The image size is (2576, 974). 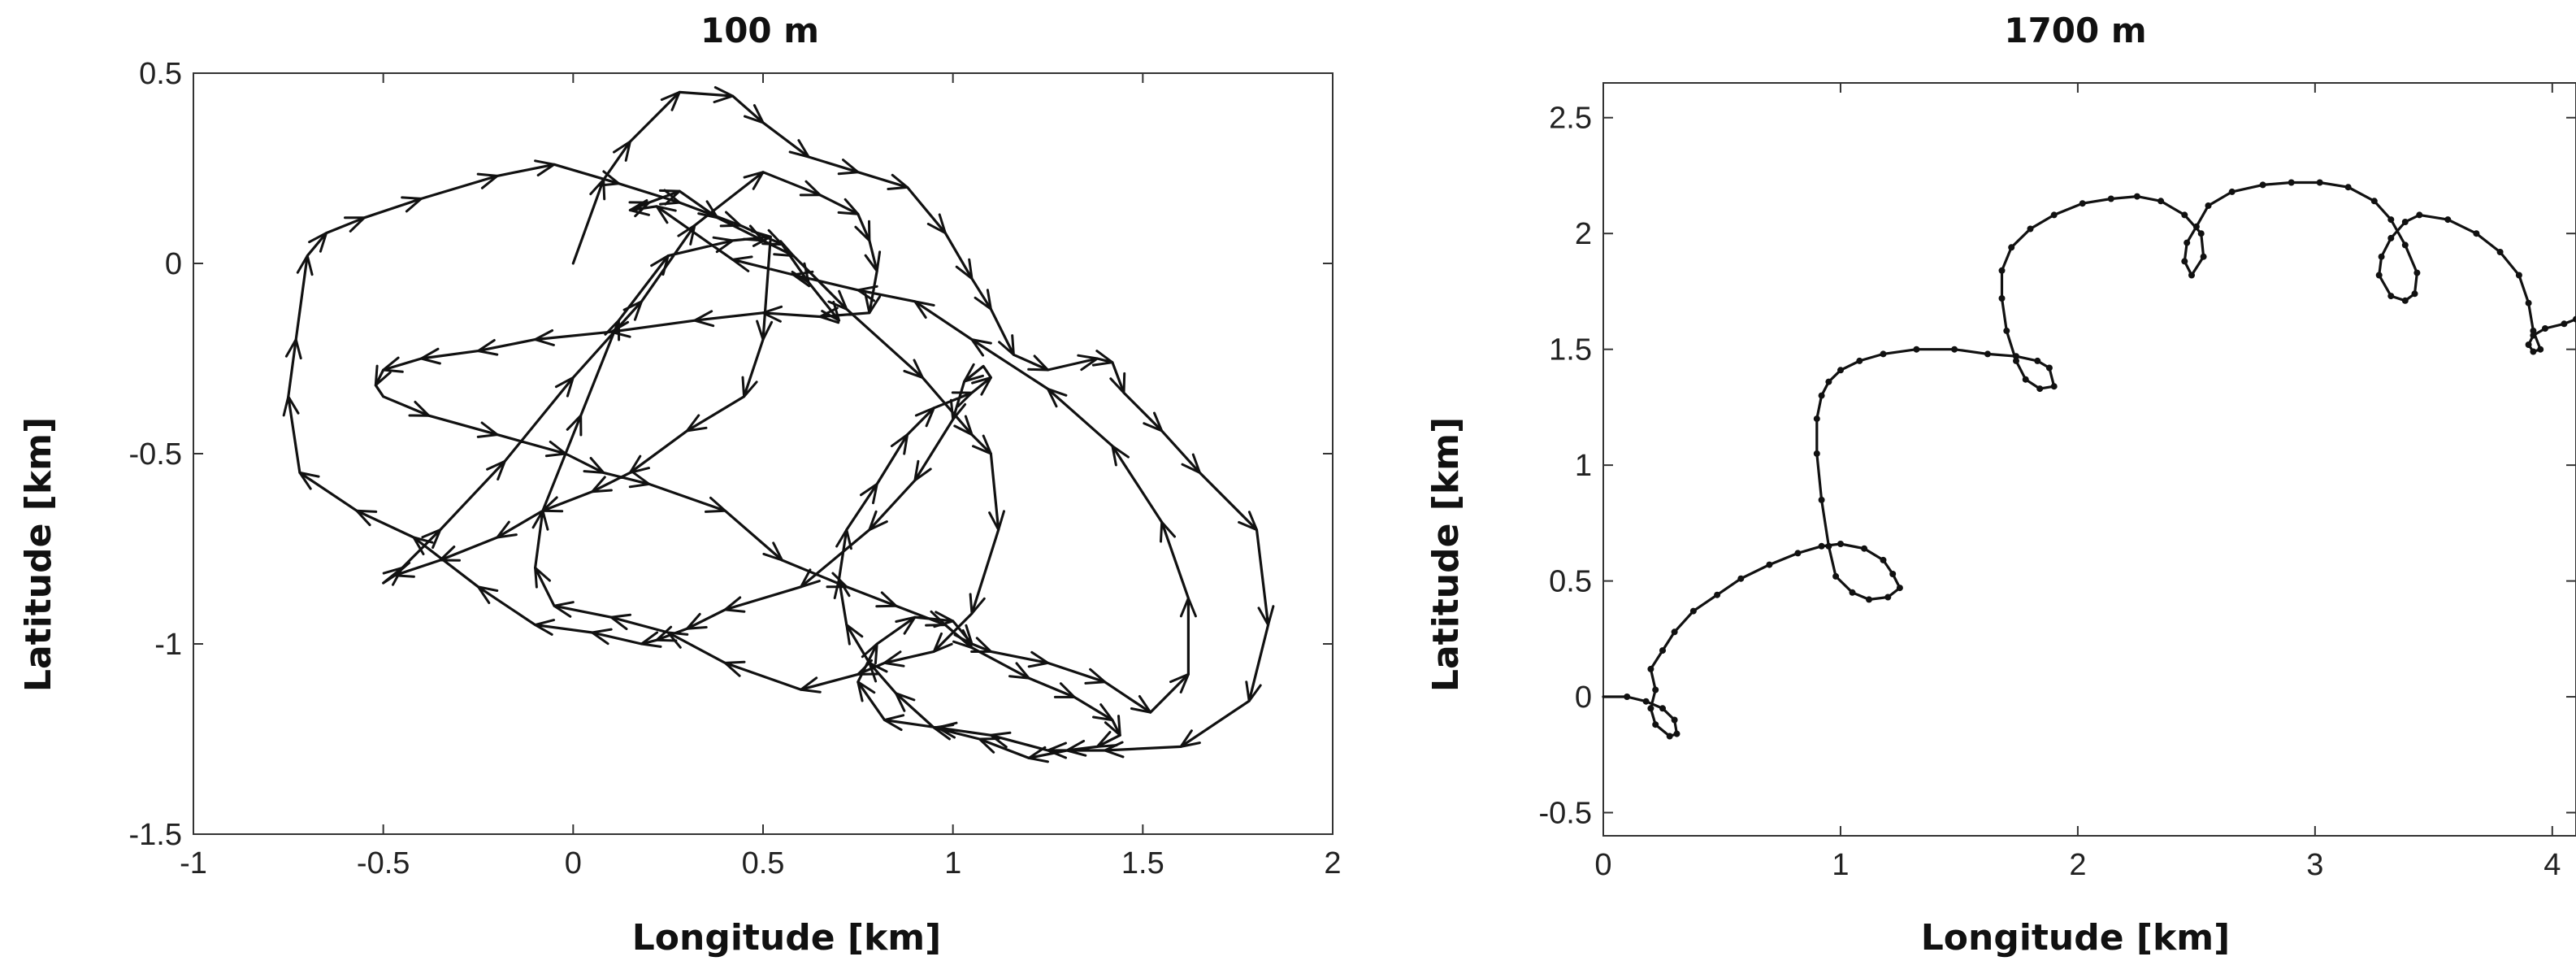 What do you see at coordinates (1142, 863) in the screenshot?
I see `x-tick-label: 1.5` at bounding box center [1142, 863].